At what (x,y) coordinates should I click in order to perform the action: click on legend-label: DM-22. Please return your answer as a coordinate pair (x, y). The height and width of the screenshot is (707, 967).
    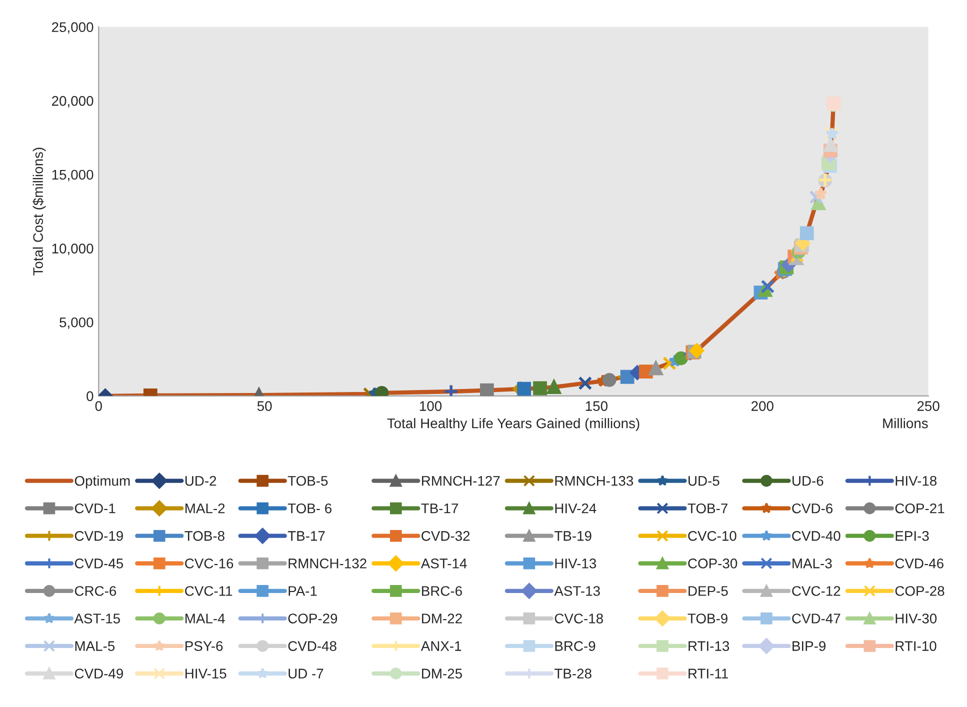
    Looking at the image, I should click on (442, 619).